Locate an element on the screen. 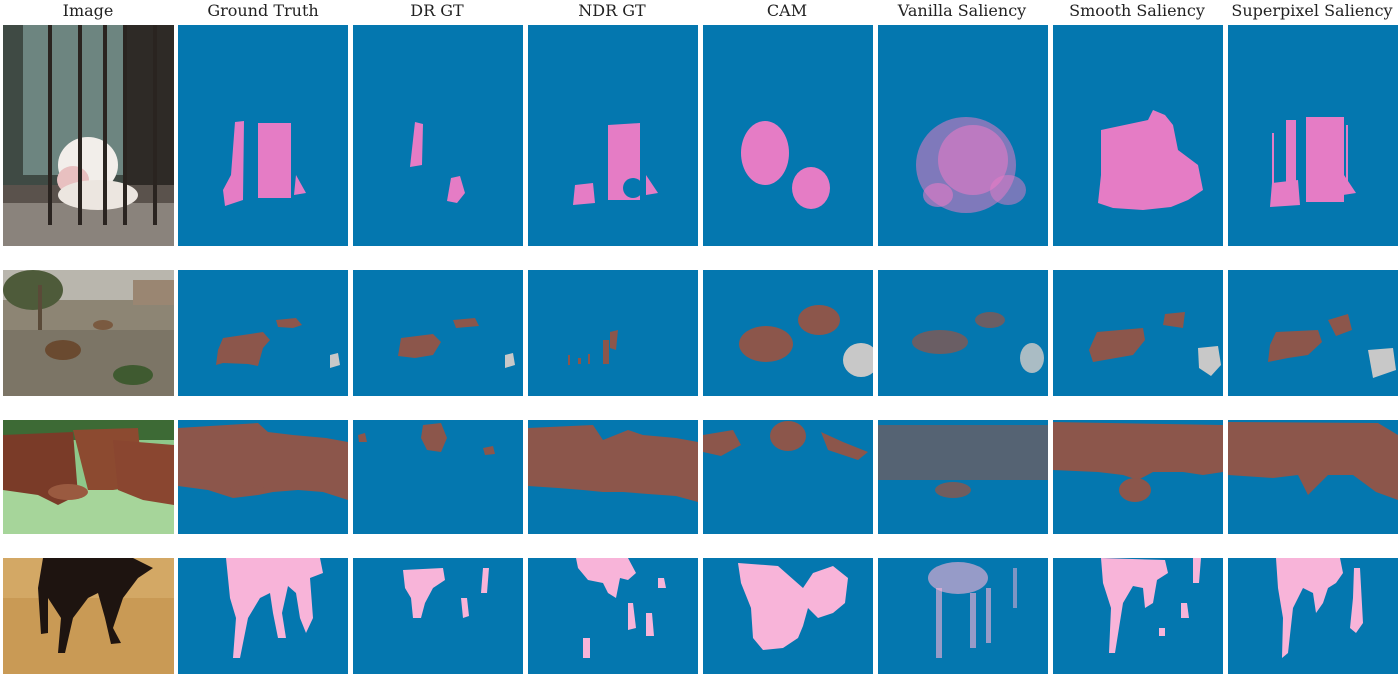 The height and width of the screenshot is (677, 1400). column-header-image: Image is located at coordinates (88, 10).